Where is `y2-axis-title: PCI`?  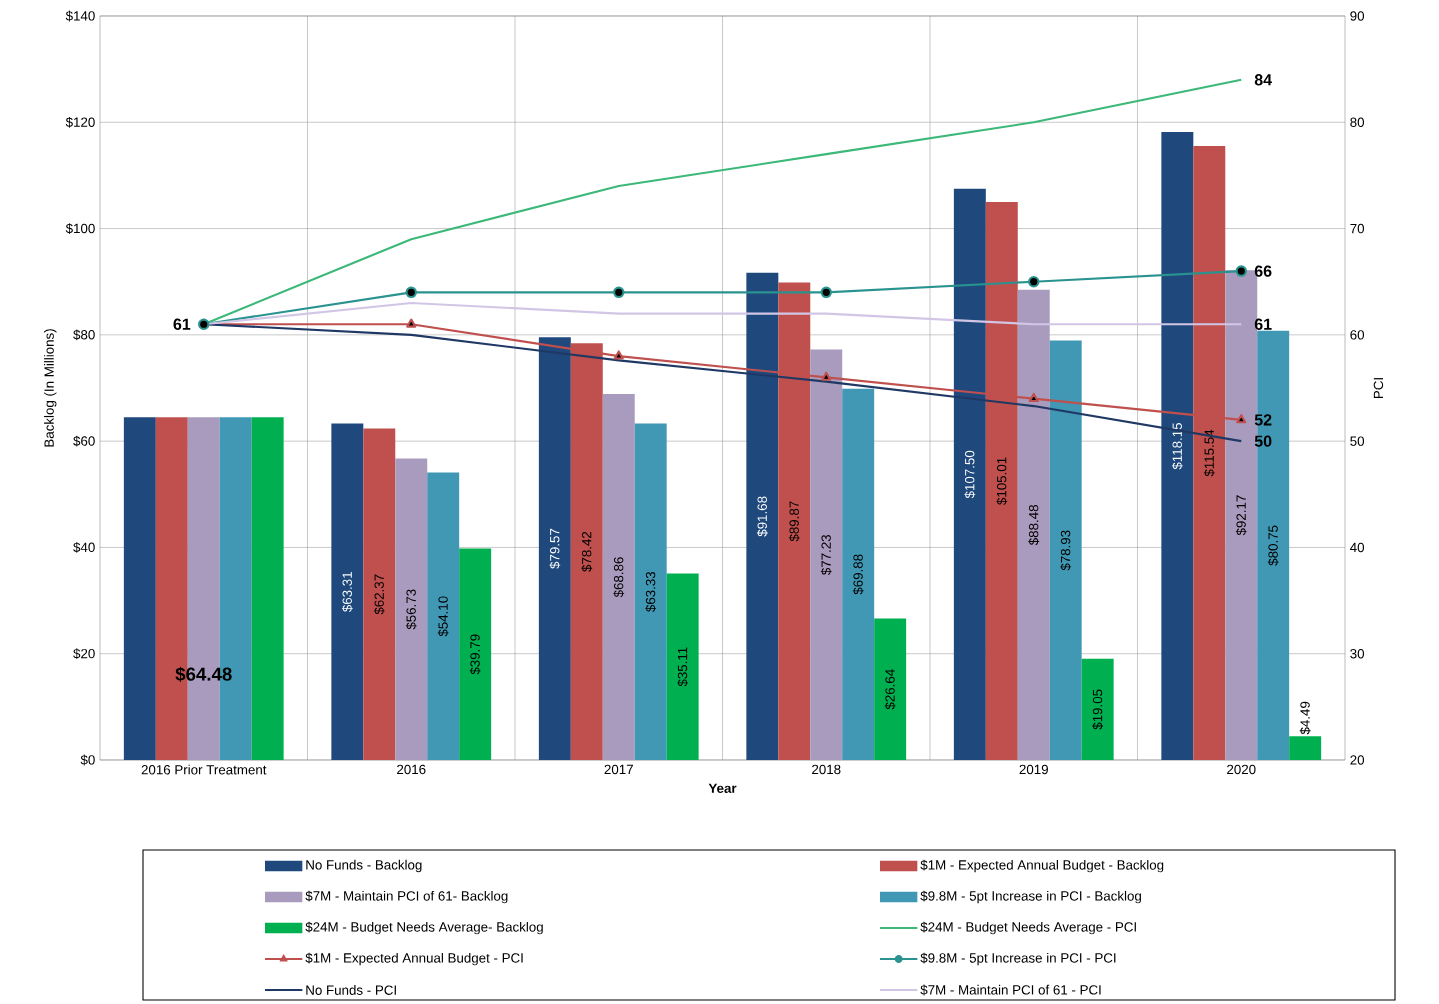
y2-axis-title: PCI is located at coordinates (1378, 388).